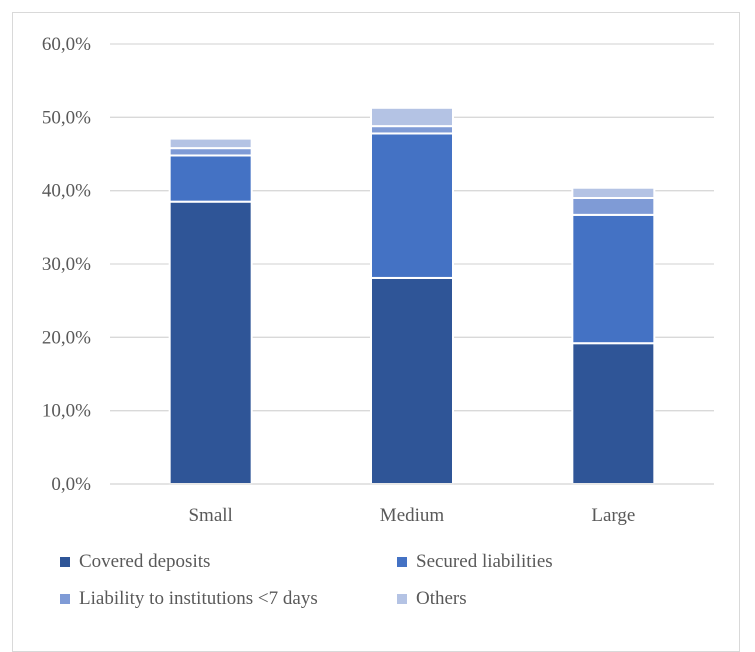 This screenshot has height=652, width=755. Describe the element at coordinates (412, 504) in the screenshot. I see `x-axis: Small Medium Large` at that location.